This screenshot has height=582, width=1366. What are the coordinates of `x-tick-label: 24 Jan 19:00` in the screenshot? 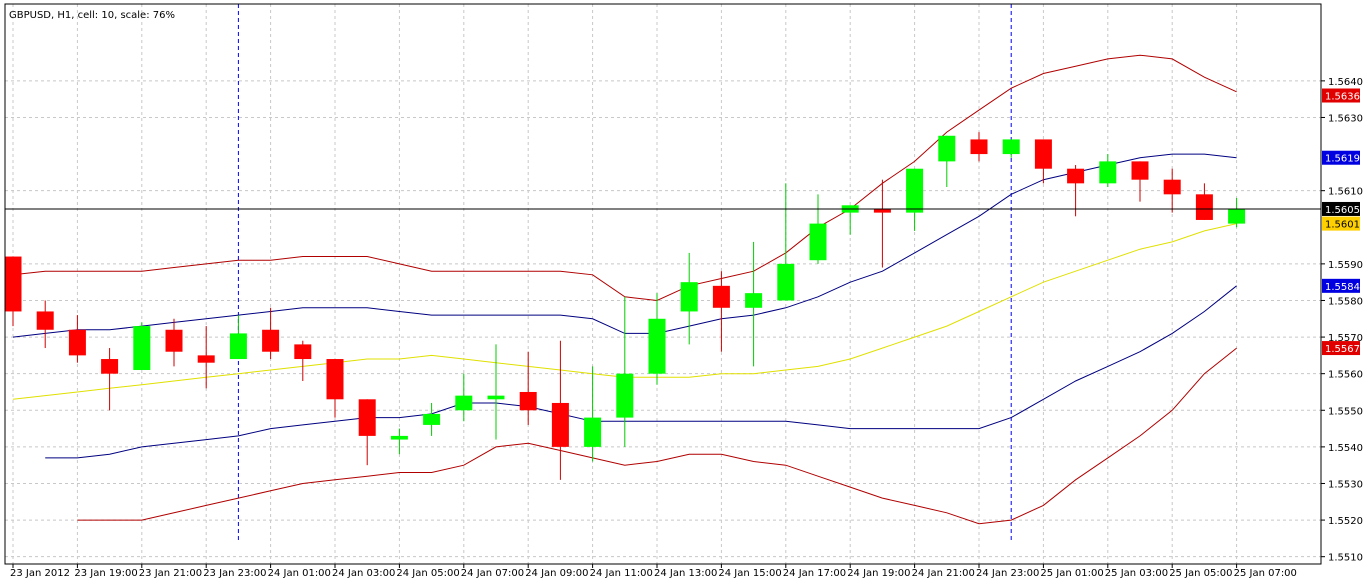 It's located at (878, 573).